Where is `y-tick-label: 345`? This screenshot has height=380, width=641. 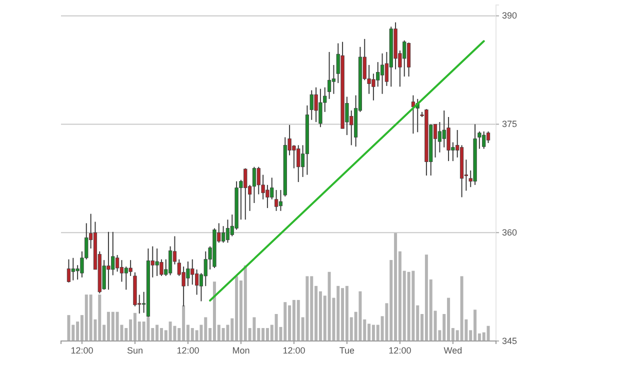
y-tick-label: 345 is located at coordinates (510, 341).